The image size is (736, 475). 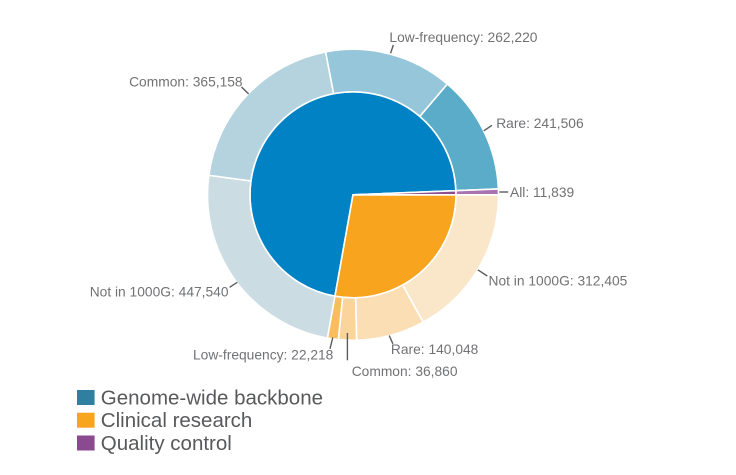 I want to click on svg-text: Rare: 241,506, so click(x=540, y=123).